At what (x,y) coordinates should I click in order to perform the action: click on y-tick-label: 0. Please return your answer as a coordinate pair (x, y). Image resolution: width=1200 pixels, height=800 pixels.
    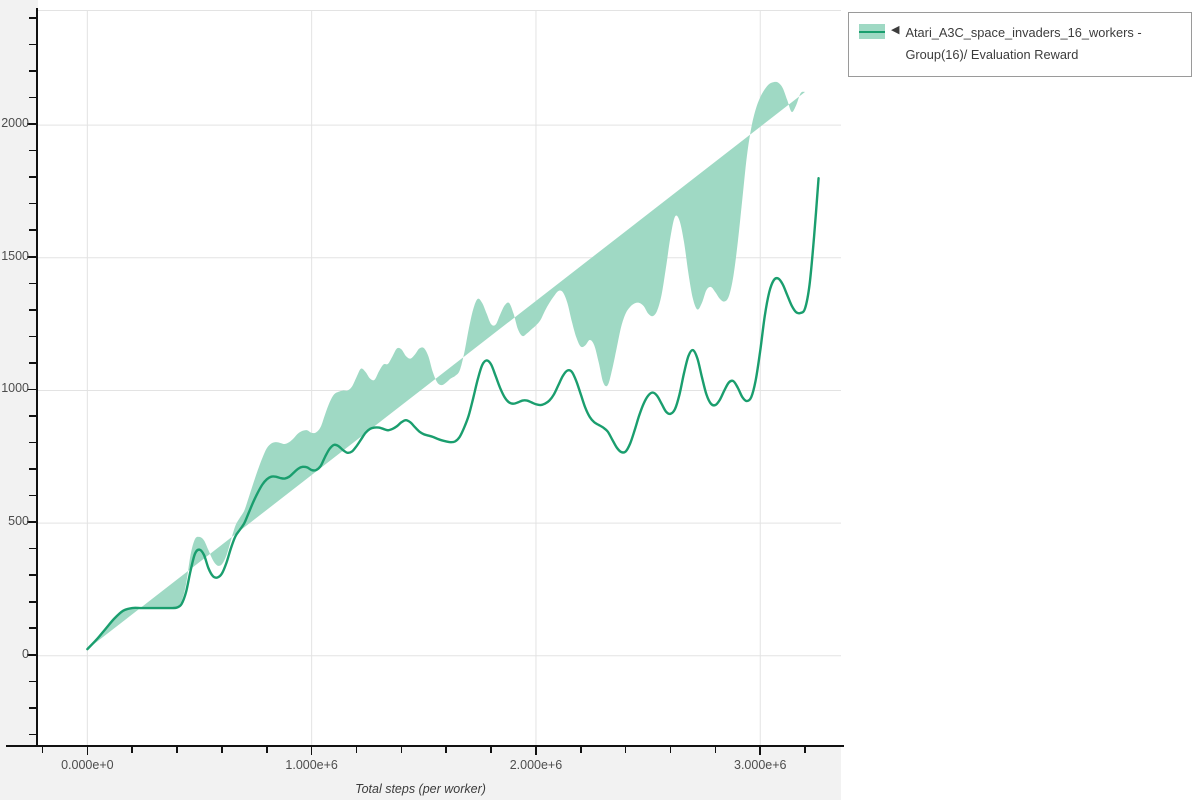
    Looking at the image, I should click on (25, 653).